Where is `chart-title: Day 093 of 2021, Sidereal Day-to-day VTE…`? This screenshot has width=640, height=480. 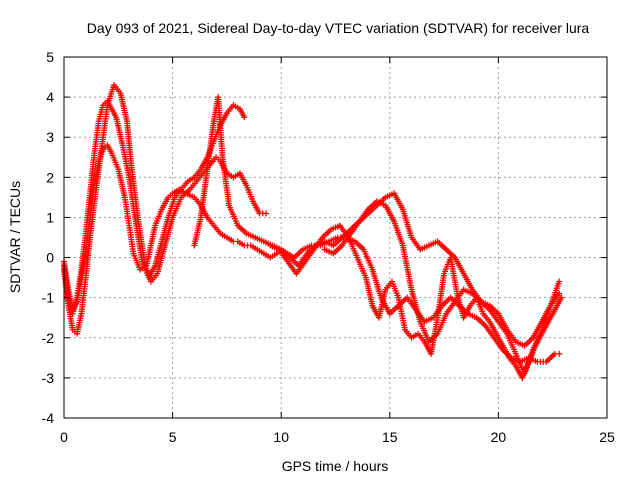 chart-title: Day 093 of 2021, Sidereal Day-to-day VTE… is located at coordinates (338, 28).